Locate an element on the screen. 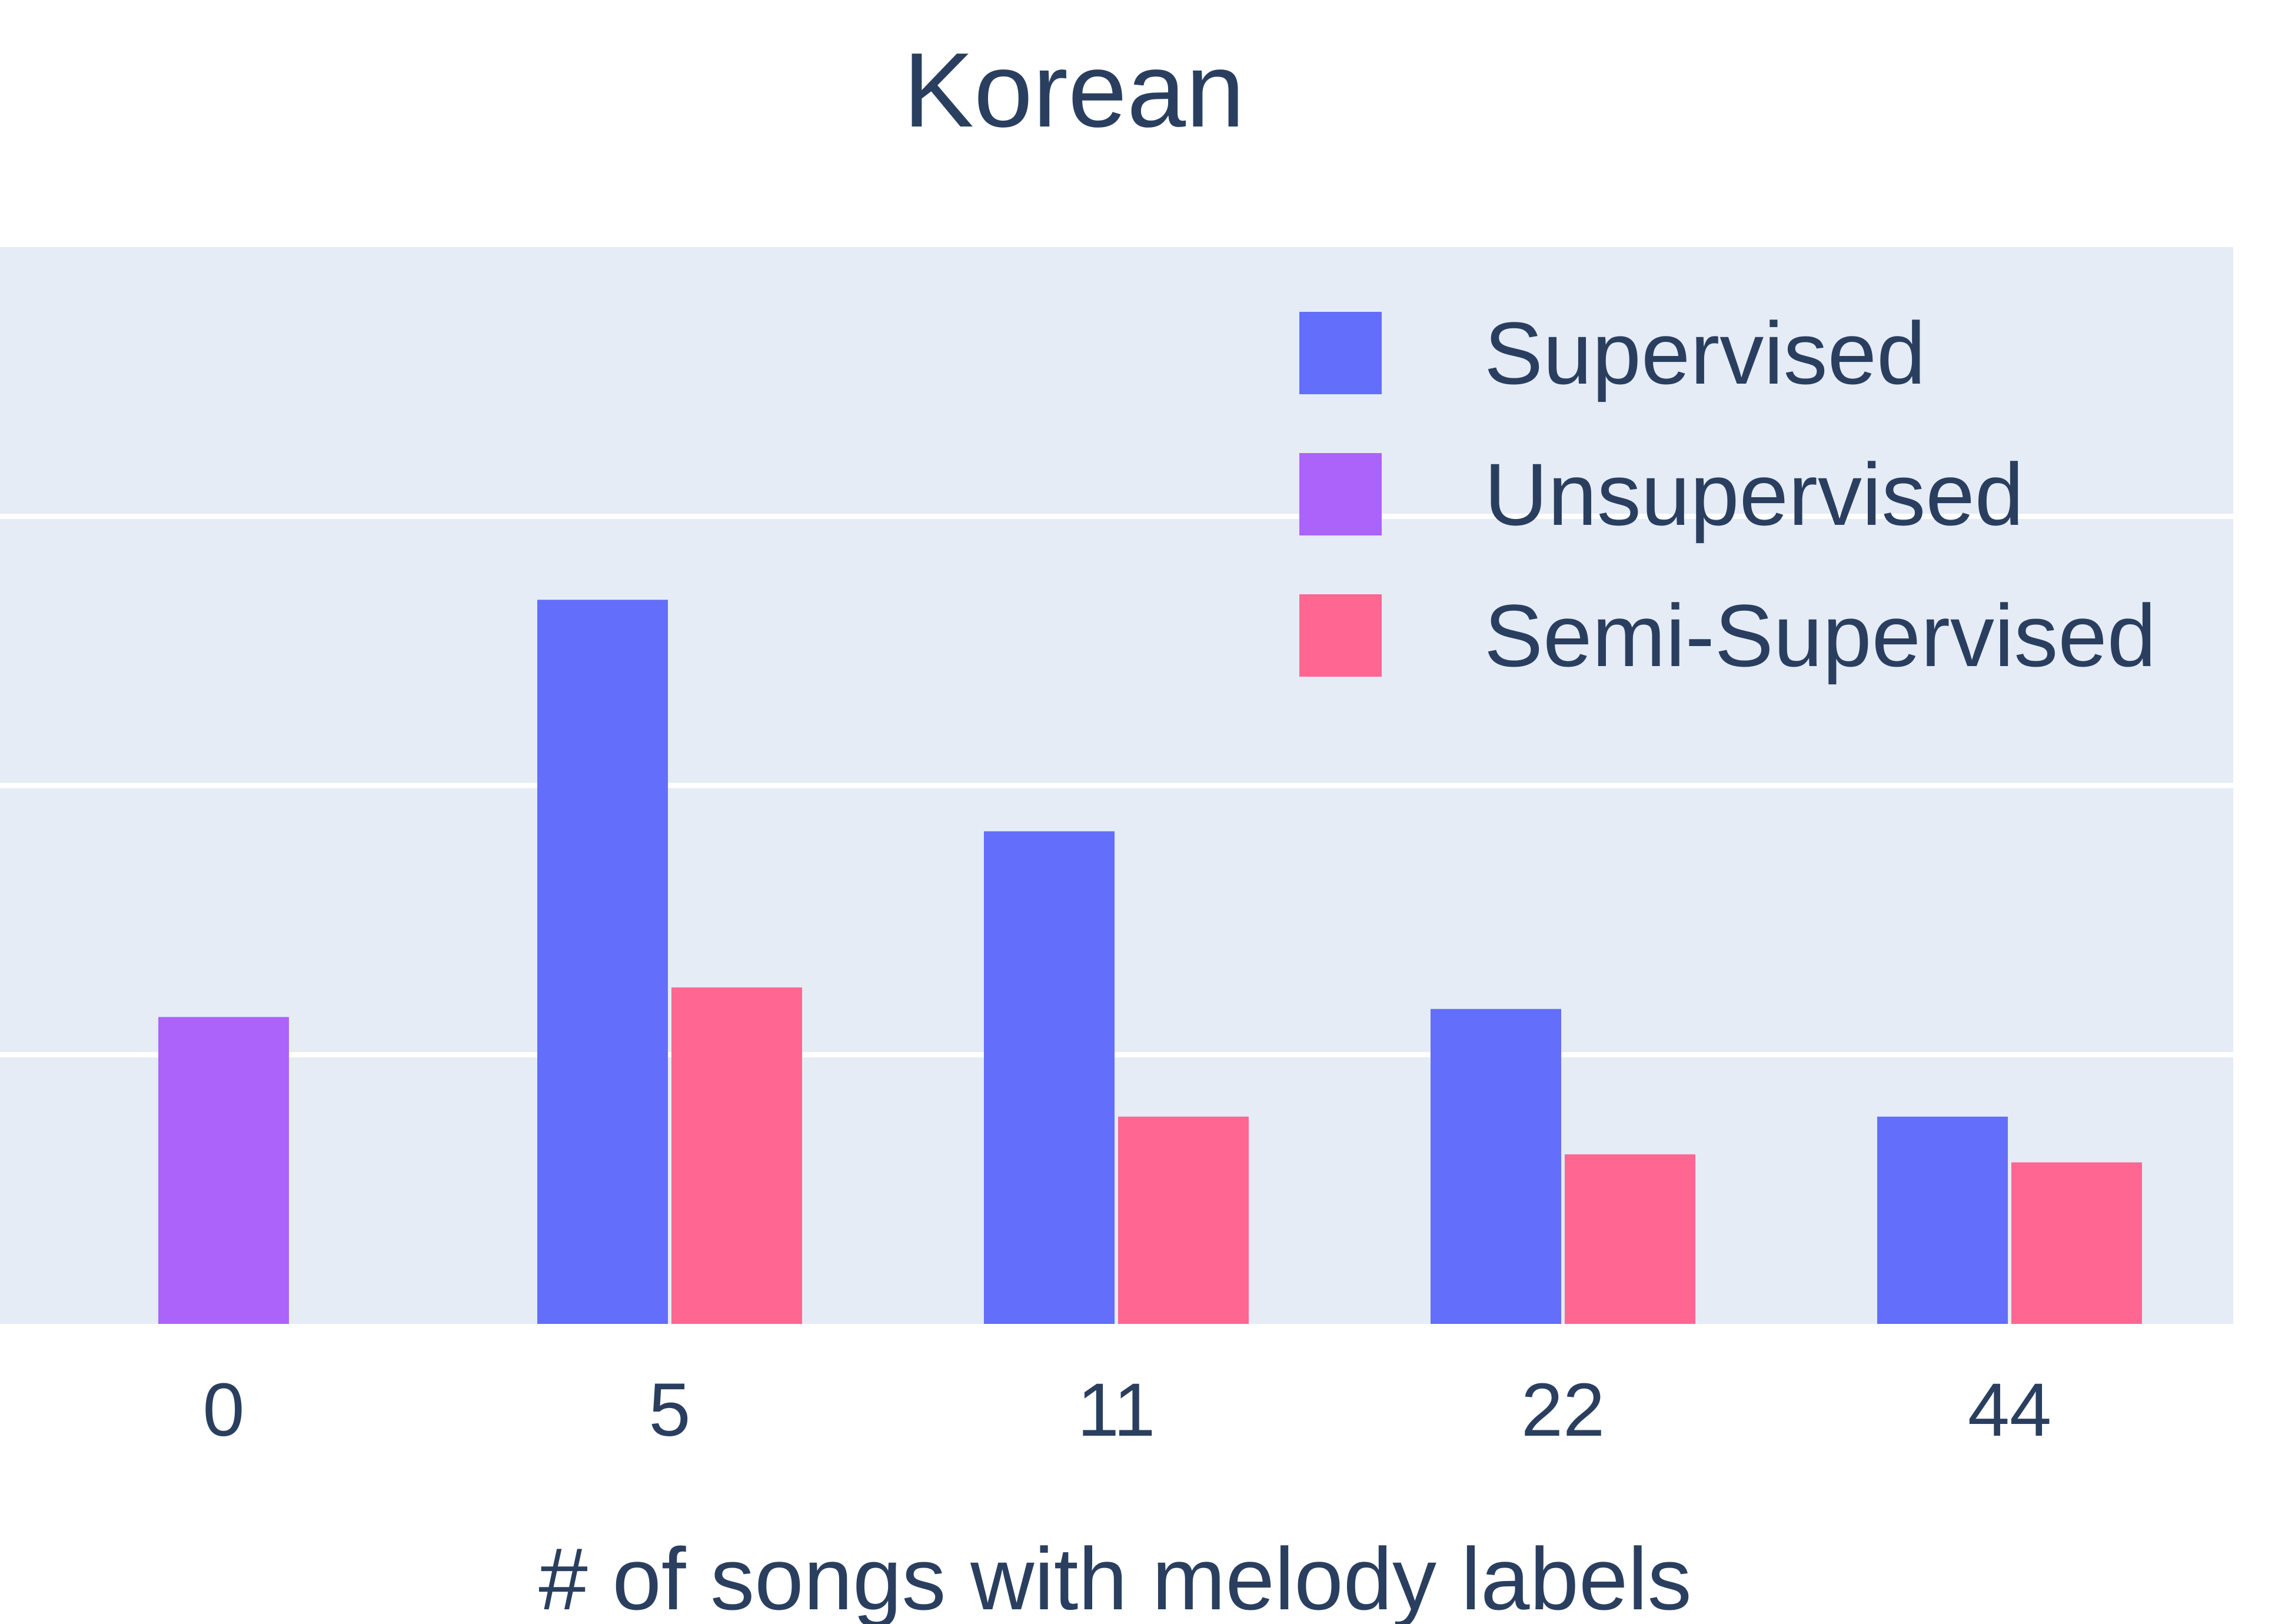 The height and width of the screenshot is (1624, 2295). x-axis-title: # of songs with melody labels is located at coordinates (1114, 1576).